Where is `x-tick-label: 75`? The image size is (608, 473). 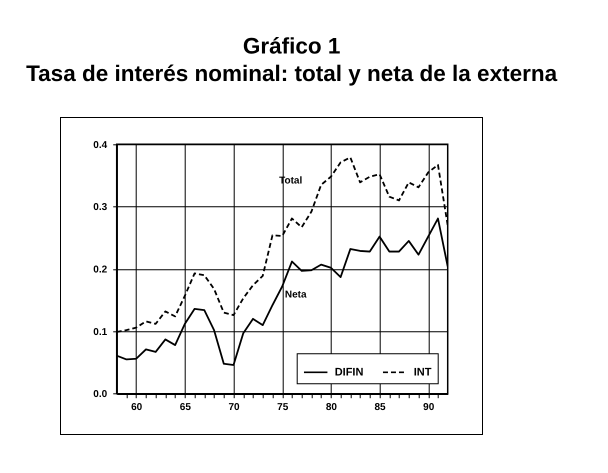
x-tick-label: 75 is located at coordinates (283, 408).